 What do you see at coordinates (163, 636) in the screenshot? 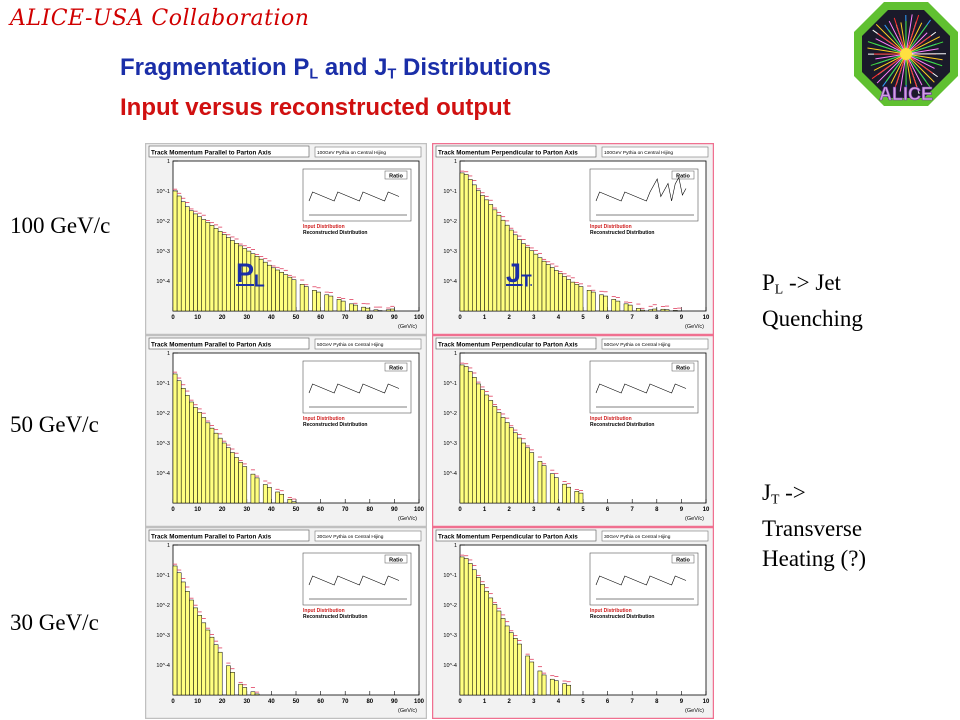
I see `y-tick-label: 10^-3` at bounding box center [163, 636].